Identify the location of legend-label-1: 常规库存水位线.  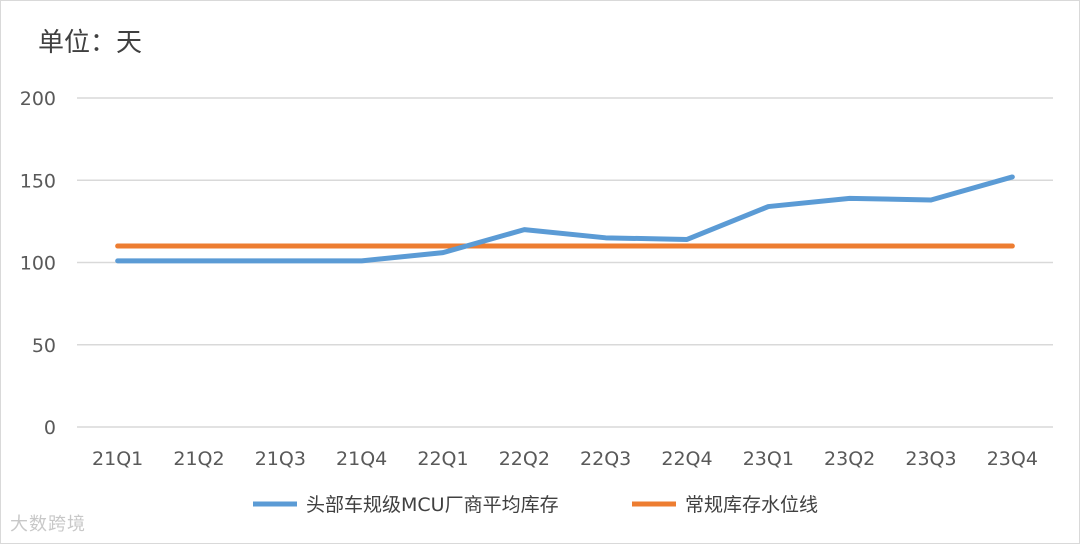
(751, 505).